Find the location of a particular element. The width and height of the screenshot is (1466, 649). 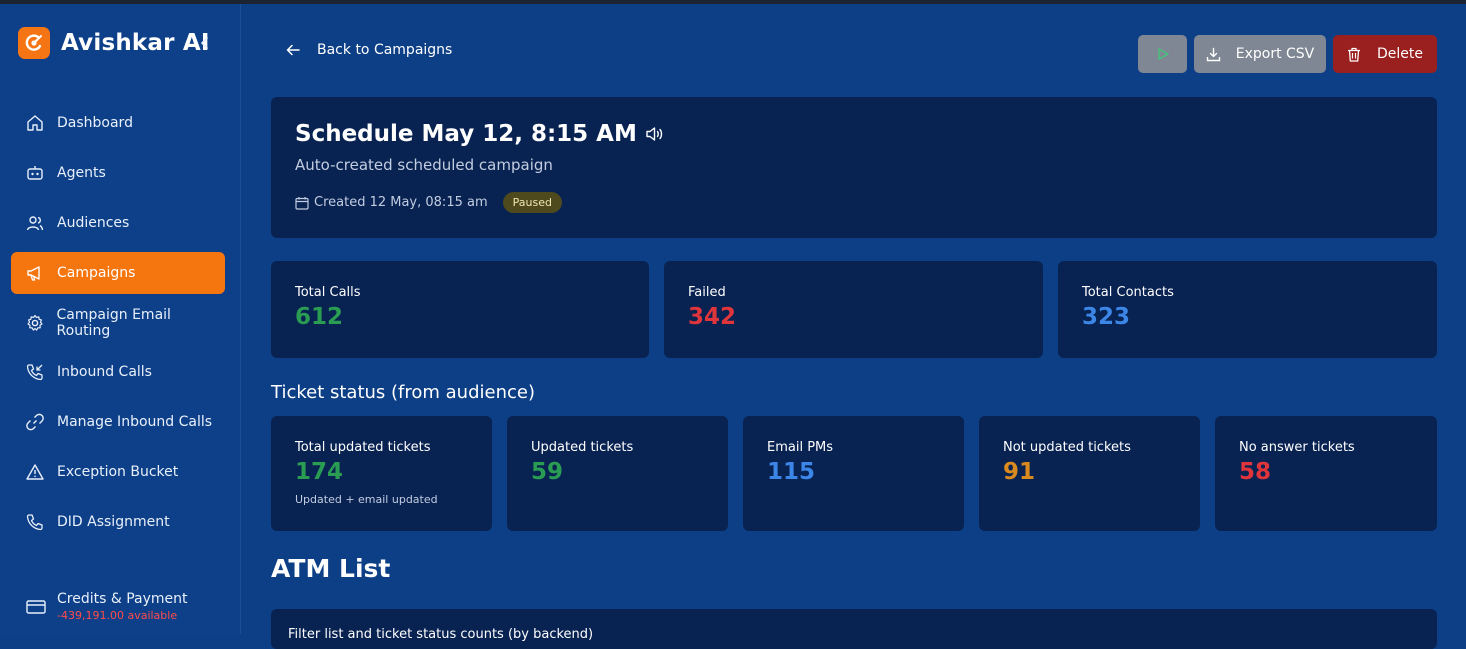

megaphone-icon is located at coordinates (35, 273).